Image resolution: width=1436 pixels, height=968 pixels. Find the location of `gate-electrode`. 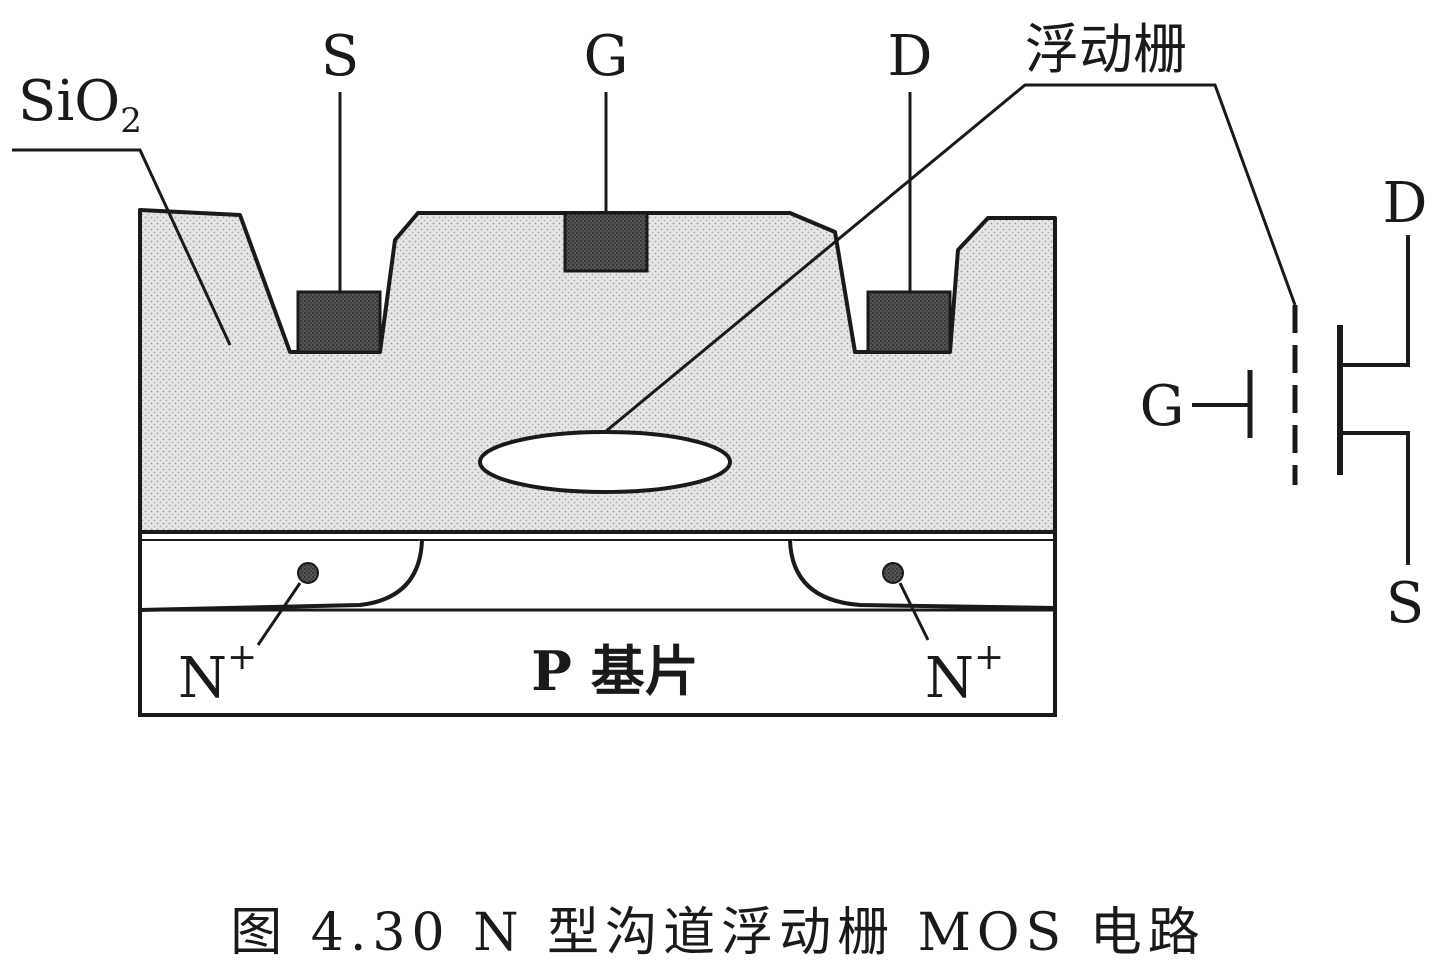

gate-electrode is located at coordinates (606, 242).